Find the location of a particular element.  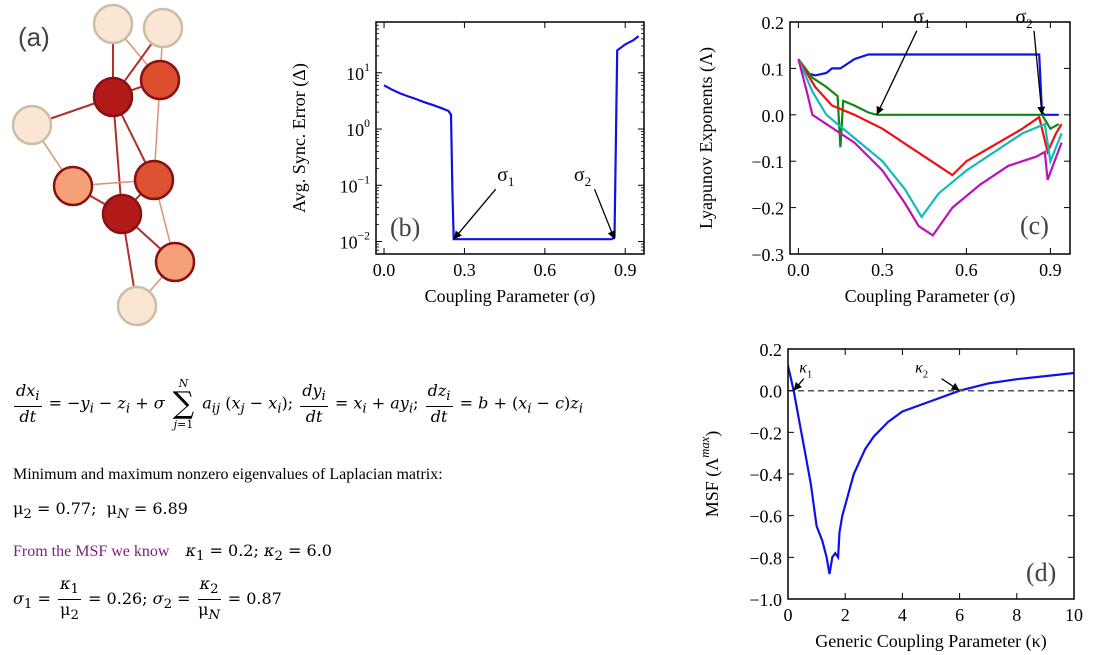

x-tick-label: 10 is located at coordinates (1074, 615).